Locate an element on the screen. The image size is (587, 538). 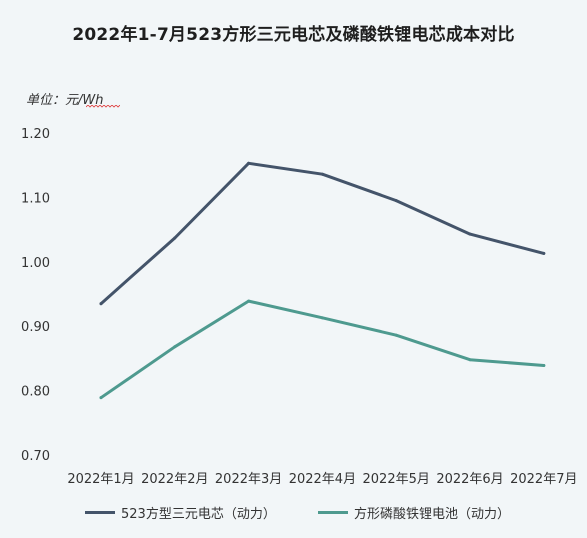
legend-swatch-lfp is located at coordinates (333, 512).